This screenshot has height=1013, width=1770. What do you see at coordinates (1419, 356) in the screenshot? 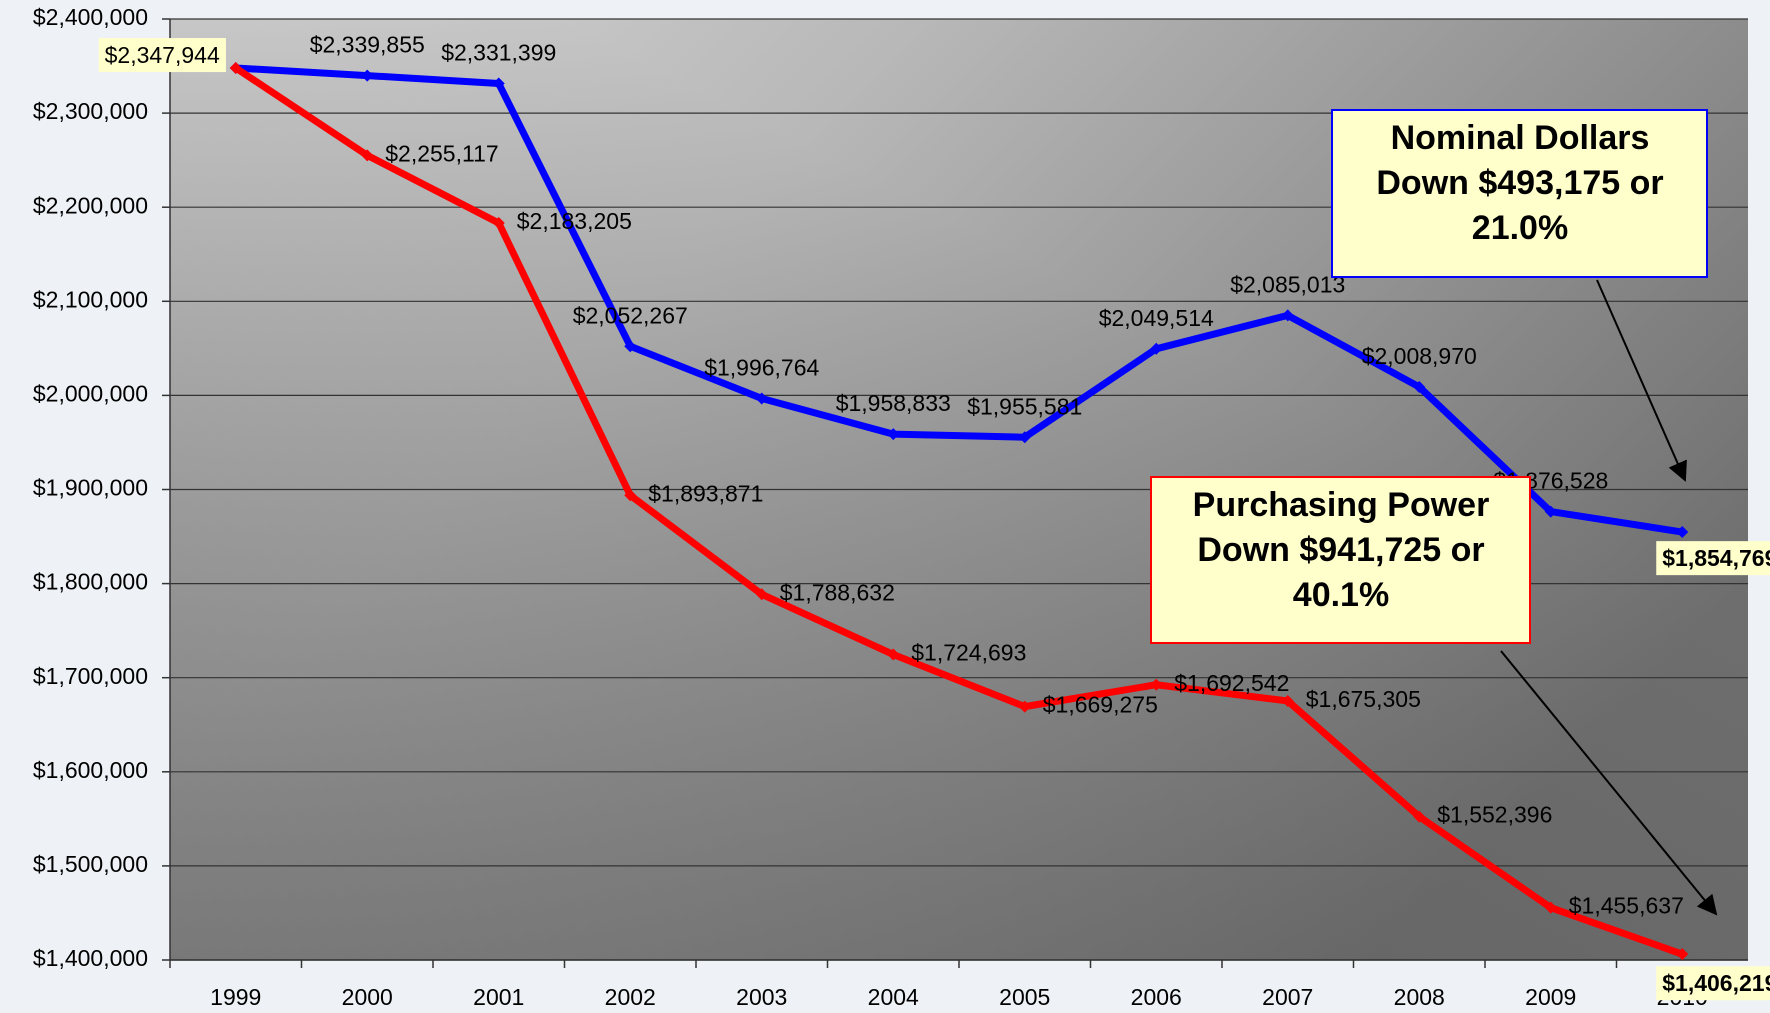
I see `value-label: $2,008,970` at bounding box center [1419, 356].